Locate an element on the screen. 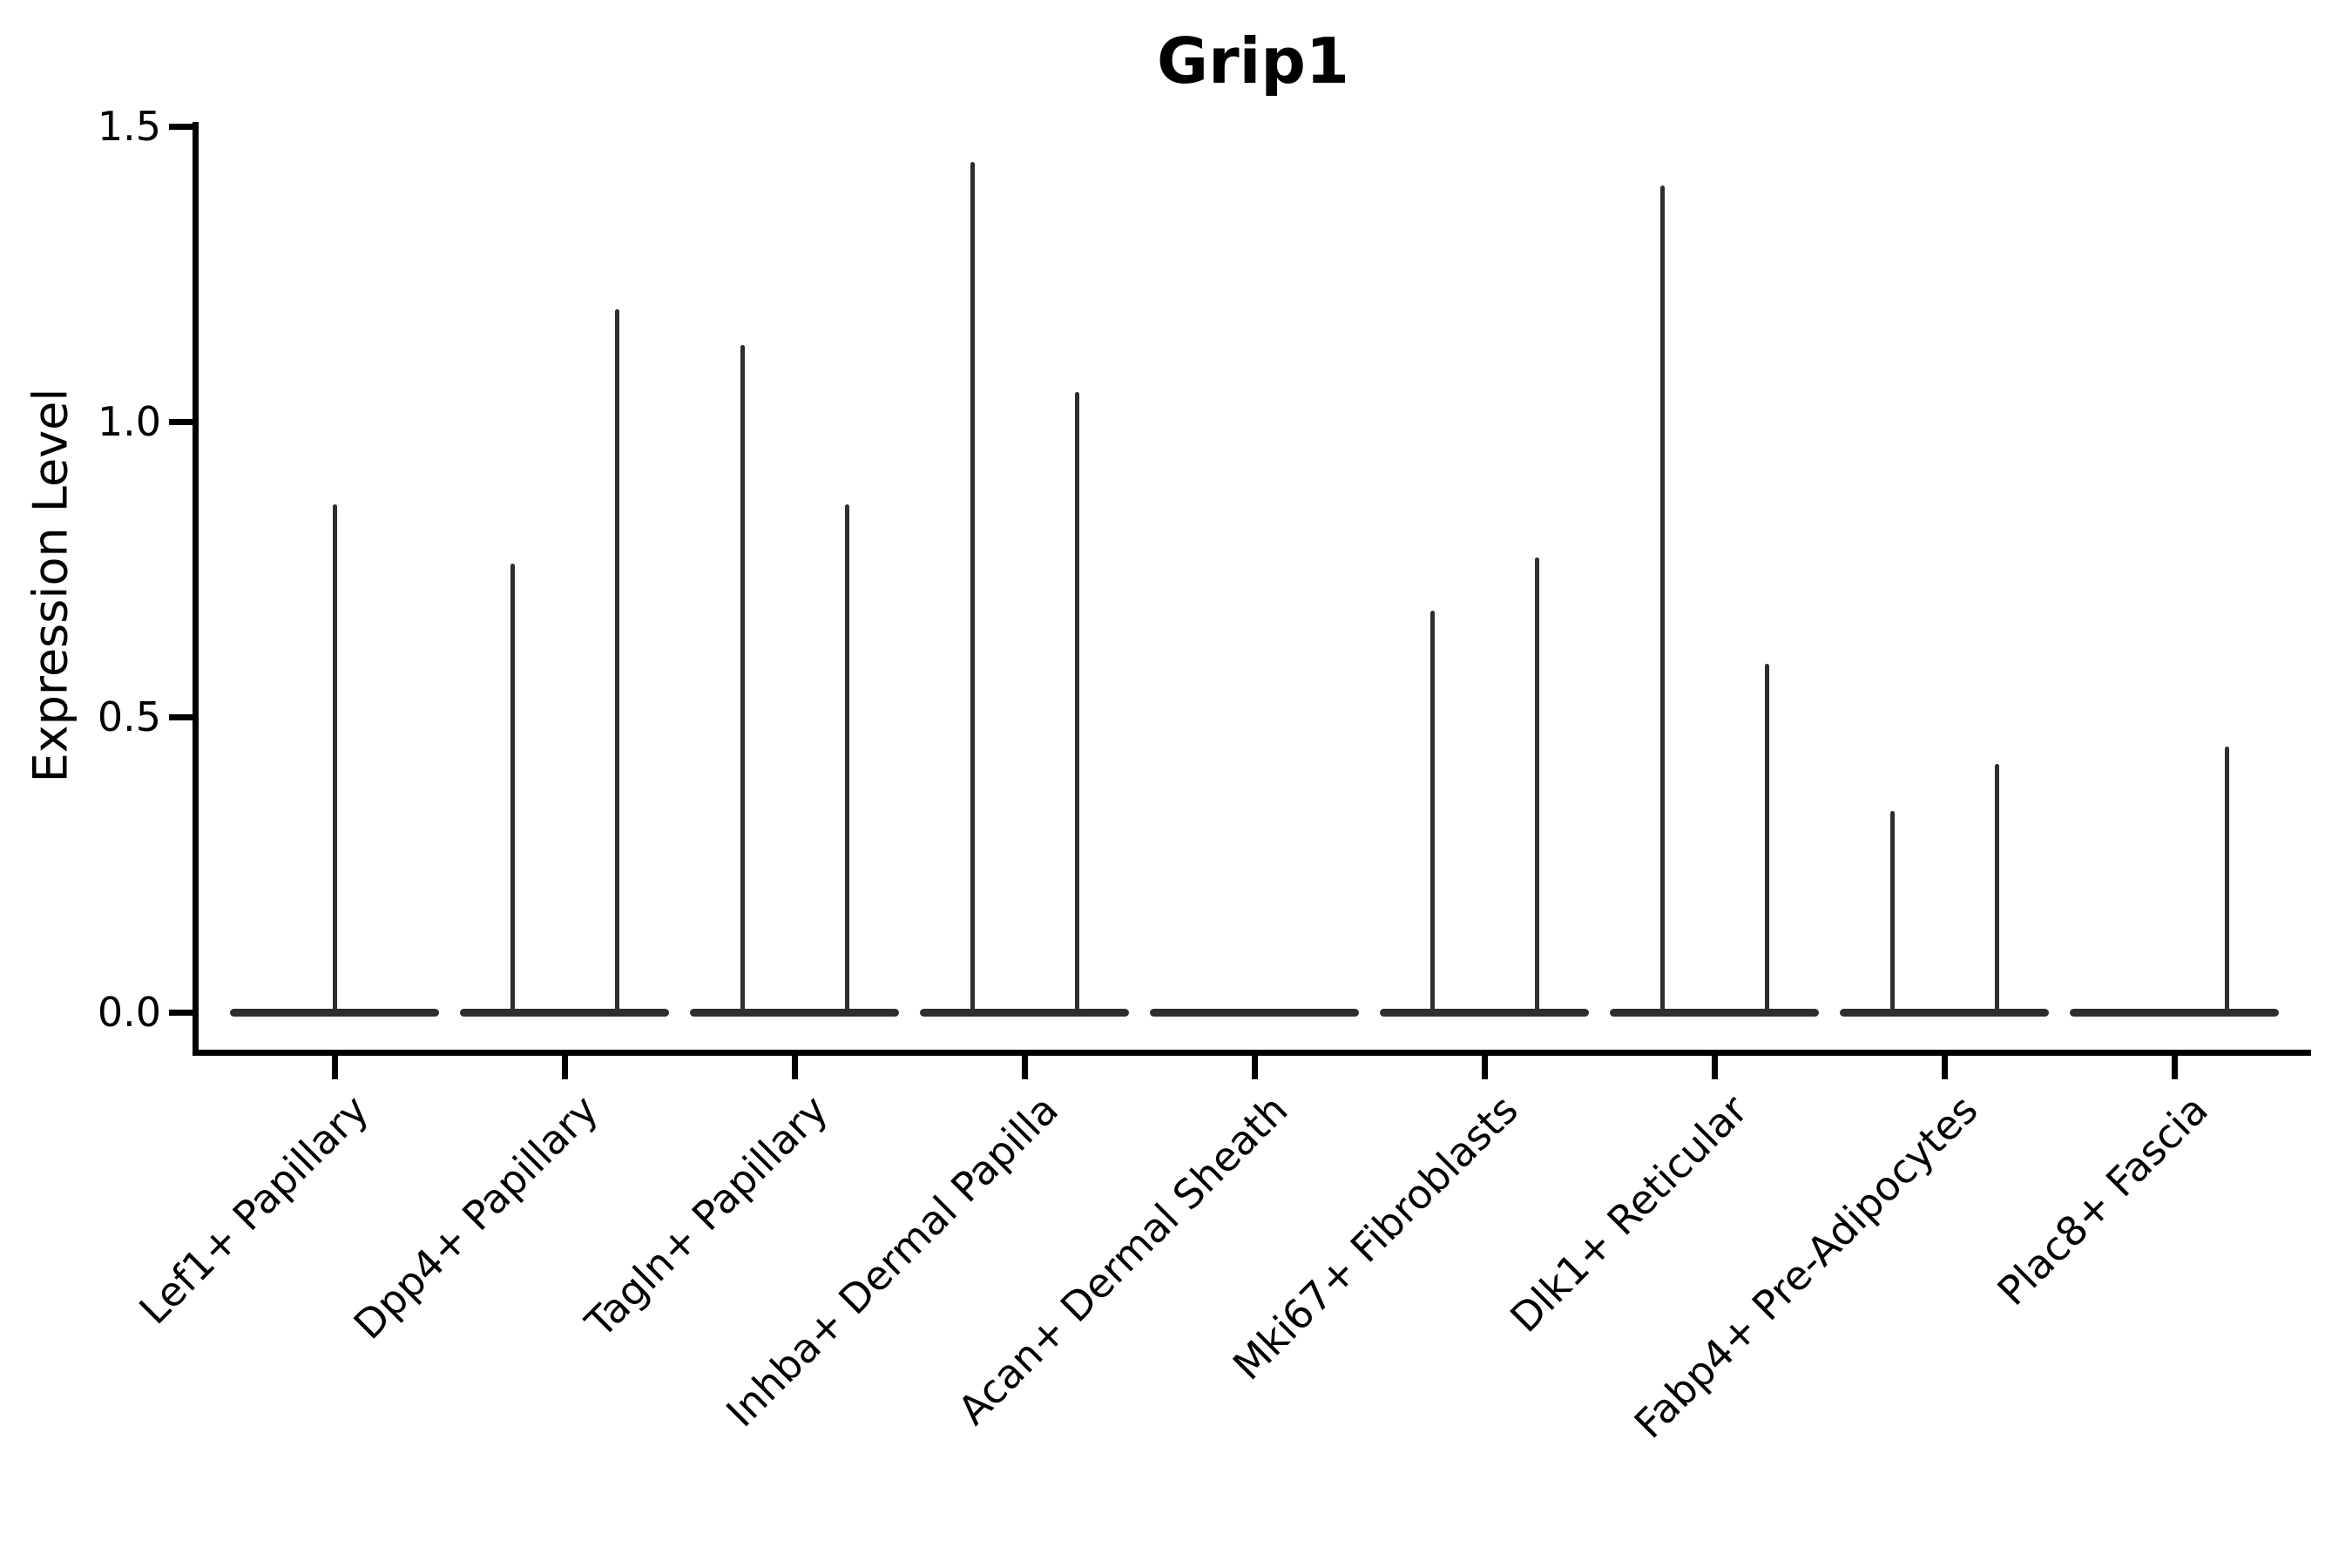 The height and width of the screenshot is (1568, 2352). x-tick-label: Lef1+ Papillary is located at coordinates (253, 1209).